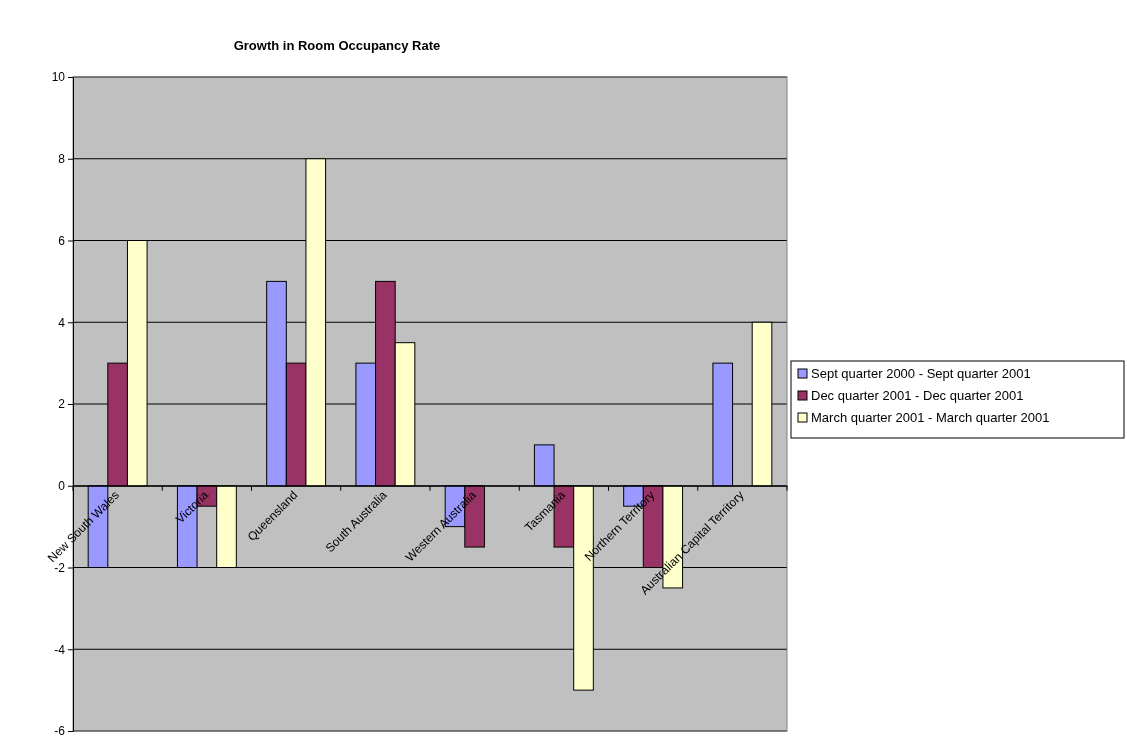 Image resolution: width=1127 pixels, height=740 pixels. I want to click on y-tick-label: -2, so click(60, 567).